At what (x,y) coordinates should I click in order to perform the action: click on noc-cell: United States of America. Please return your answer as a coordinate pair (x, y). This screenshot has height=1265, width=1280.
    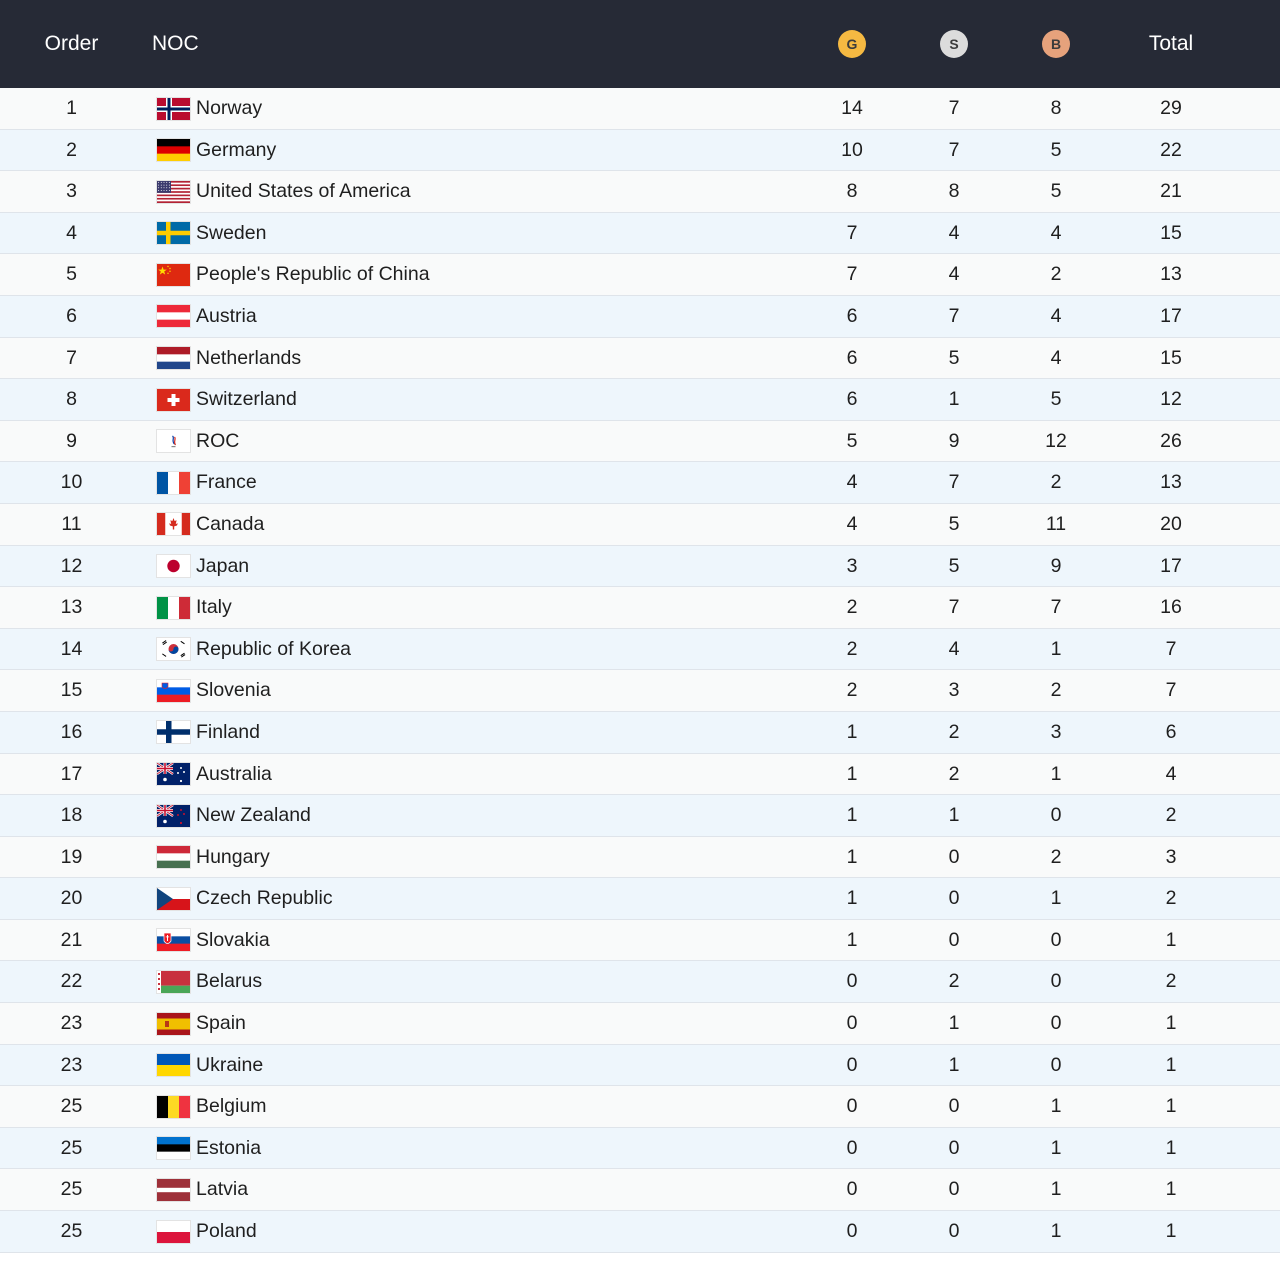
    Looking at the image, I should click on (284, 191).